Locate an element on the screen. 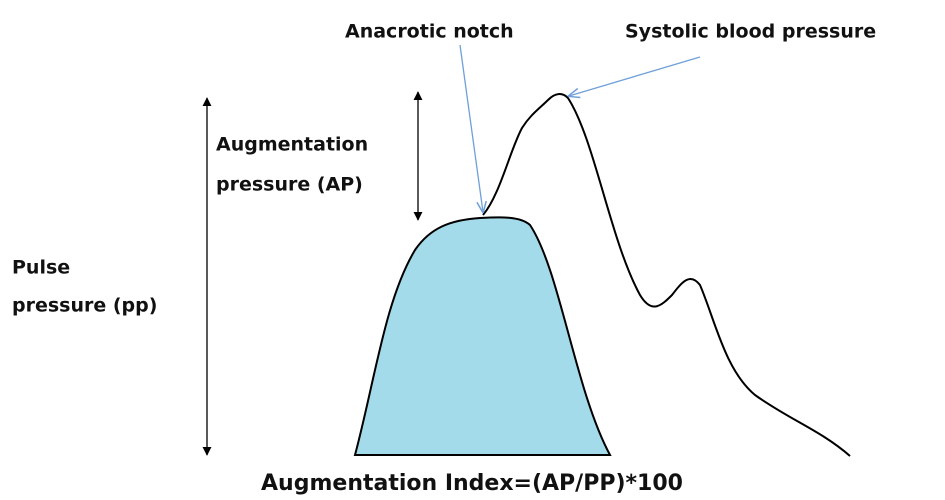 This screenshot has height=500, width=945. pp-label: pressure (pp) is located at coordinates (84, 306).